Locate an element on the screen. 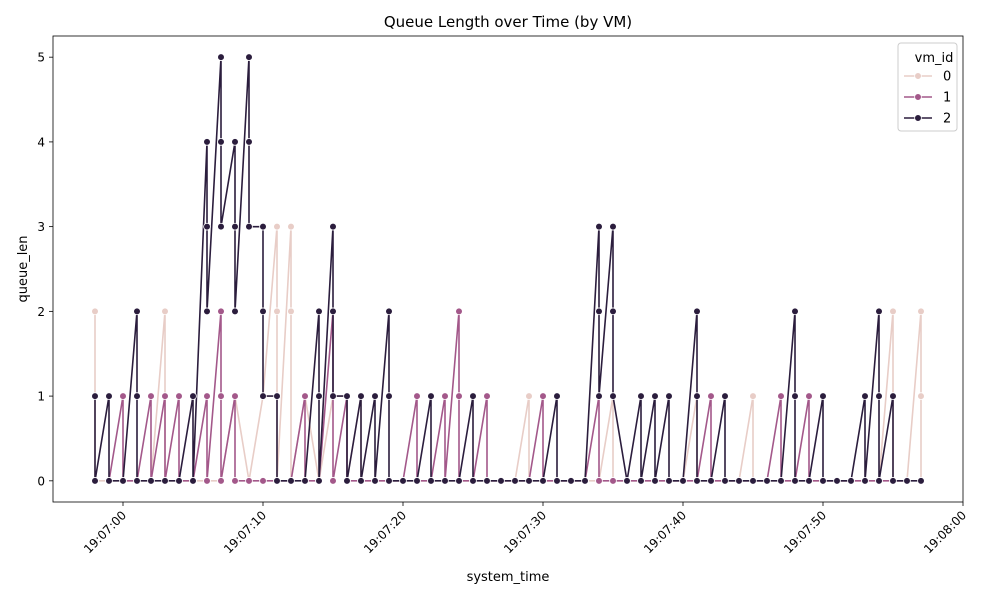 The image size is (1000, 604). legend-label: 2 is located at coordinates (947, 119).